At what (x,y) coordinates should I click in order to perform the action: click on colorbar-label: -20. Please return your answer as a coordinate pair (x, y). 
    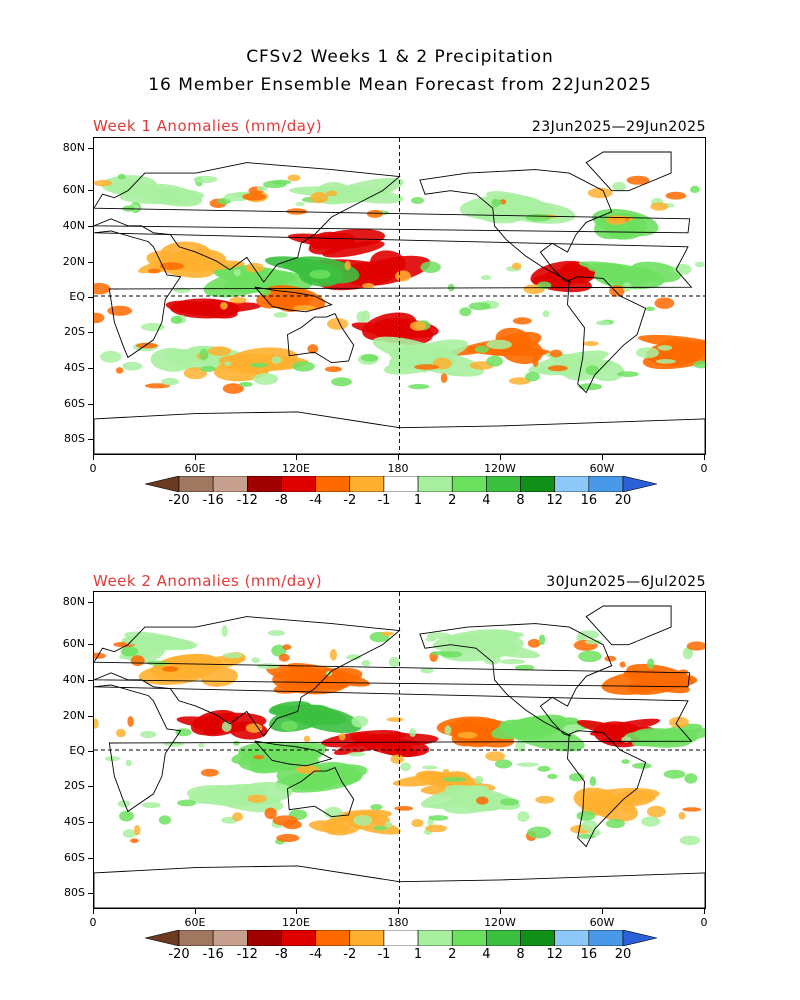
    Looking at the image, I should click on (179, 500).